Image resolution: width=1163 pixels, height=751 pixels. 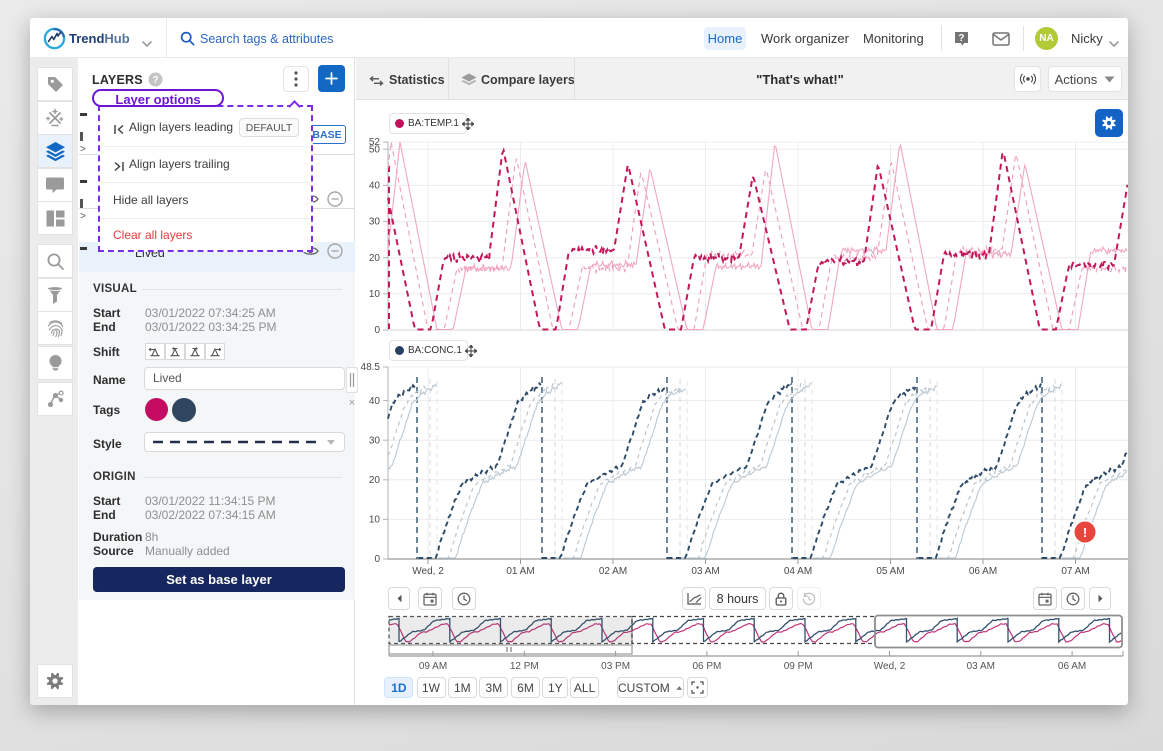 I want to click on svg-text: 03 PM, so click(x=615, y=666).